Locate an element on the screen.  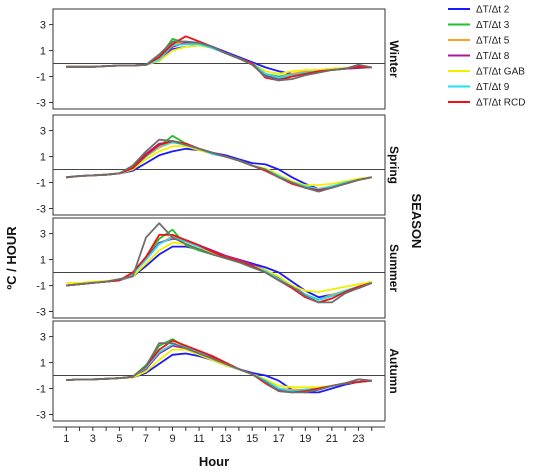
panel-summer: -3 -1 1 3 Summer is located at coordinates (218, 268).